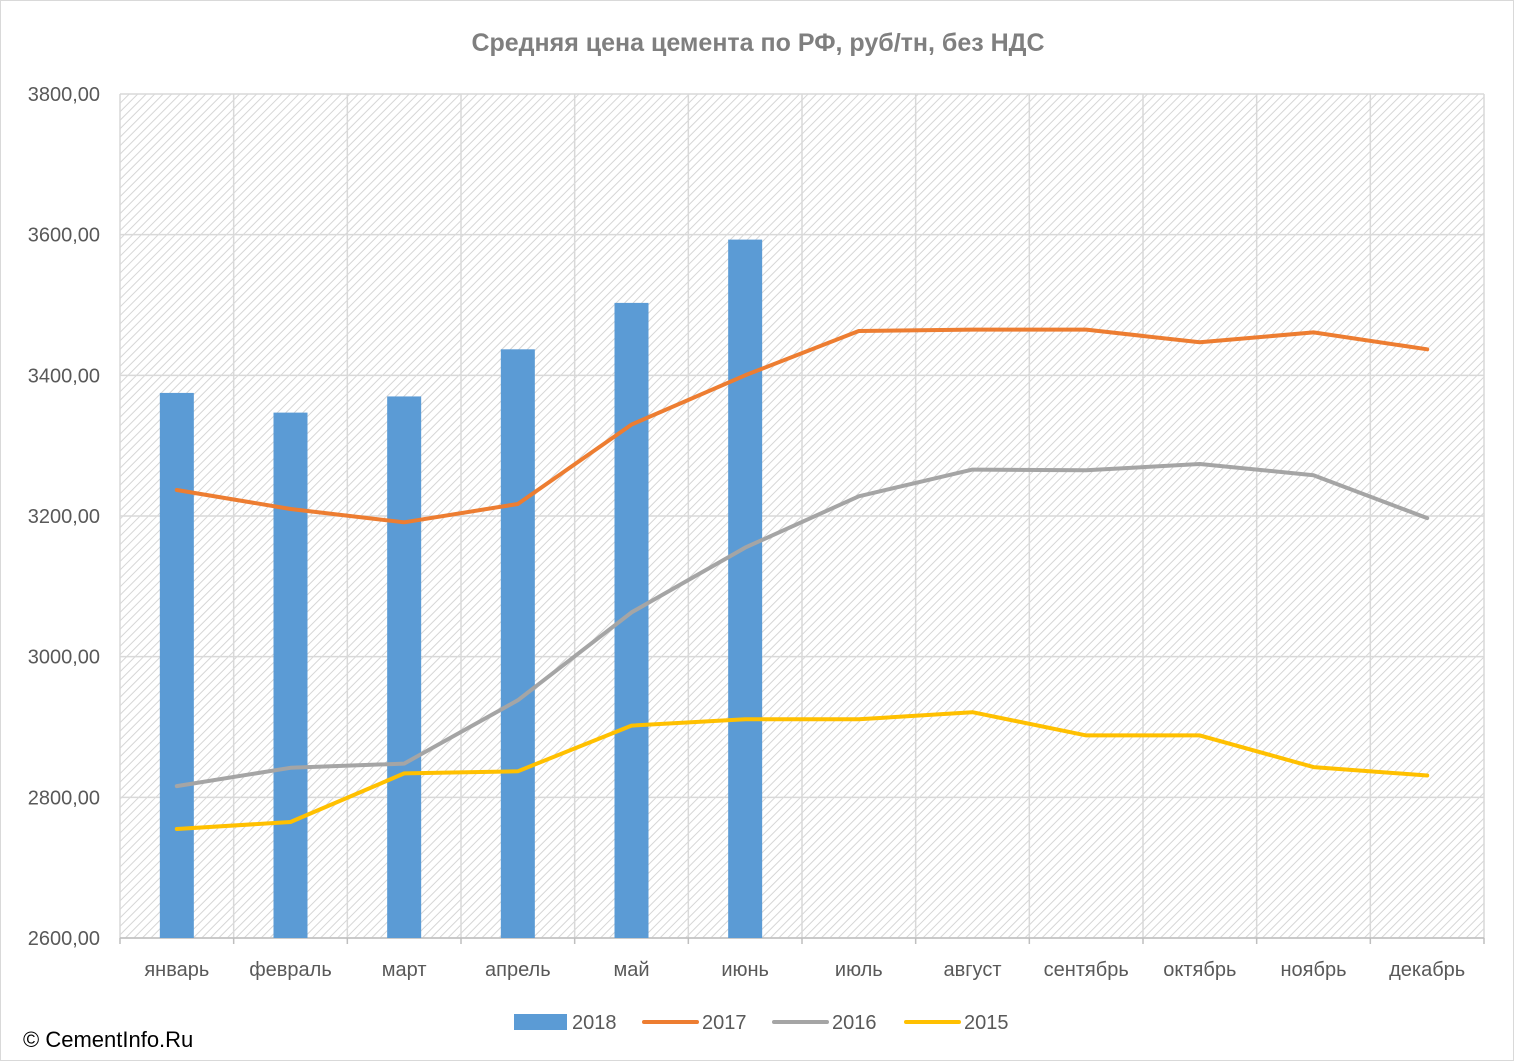  What do you see at coordinates (745, 970) in the screenshot?
I see `x-tick-label: июнь` at bounding box center [745, 970].